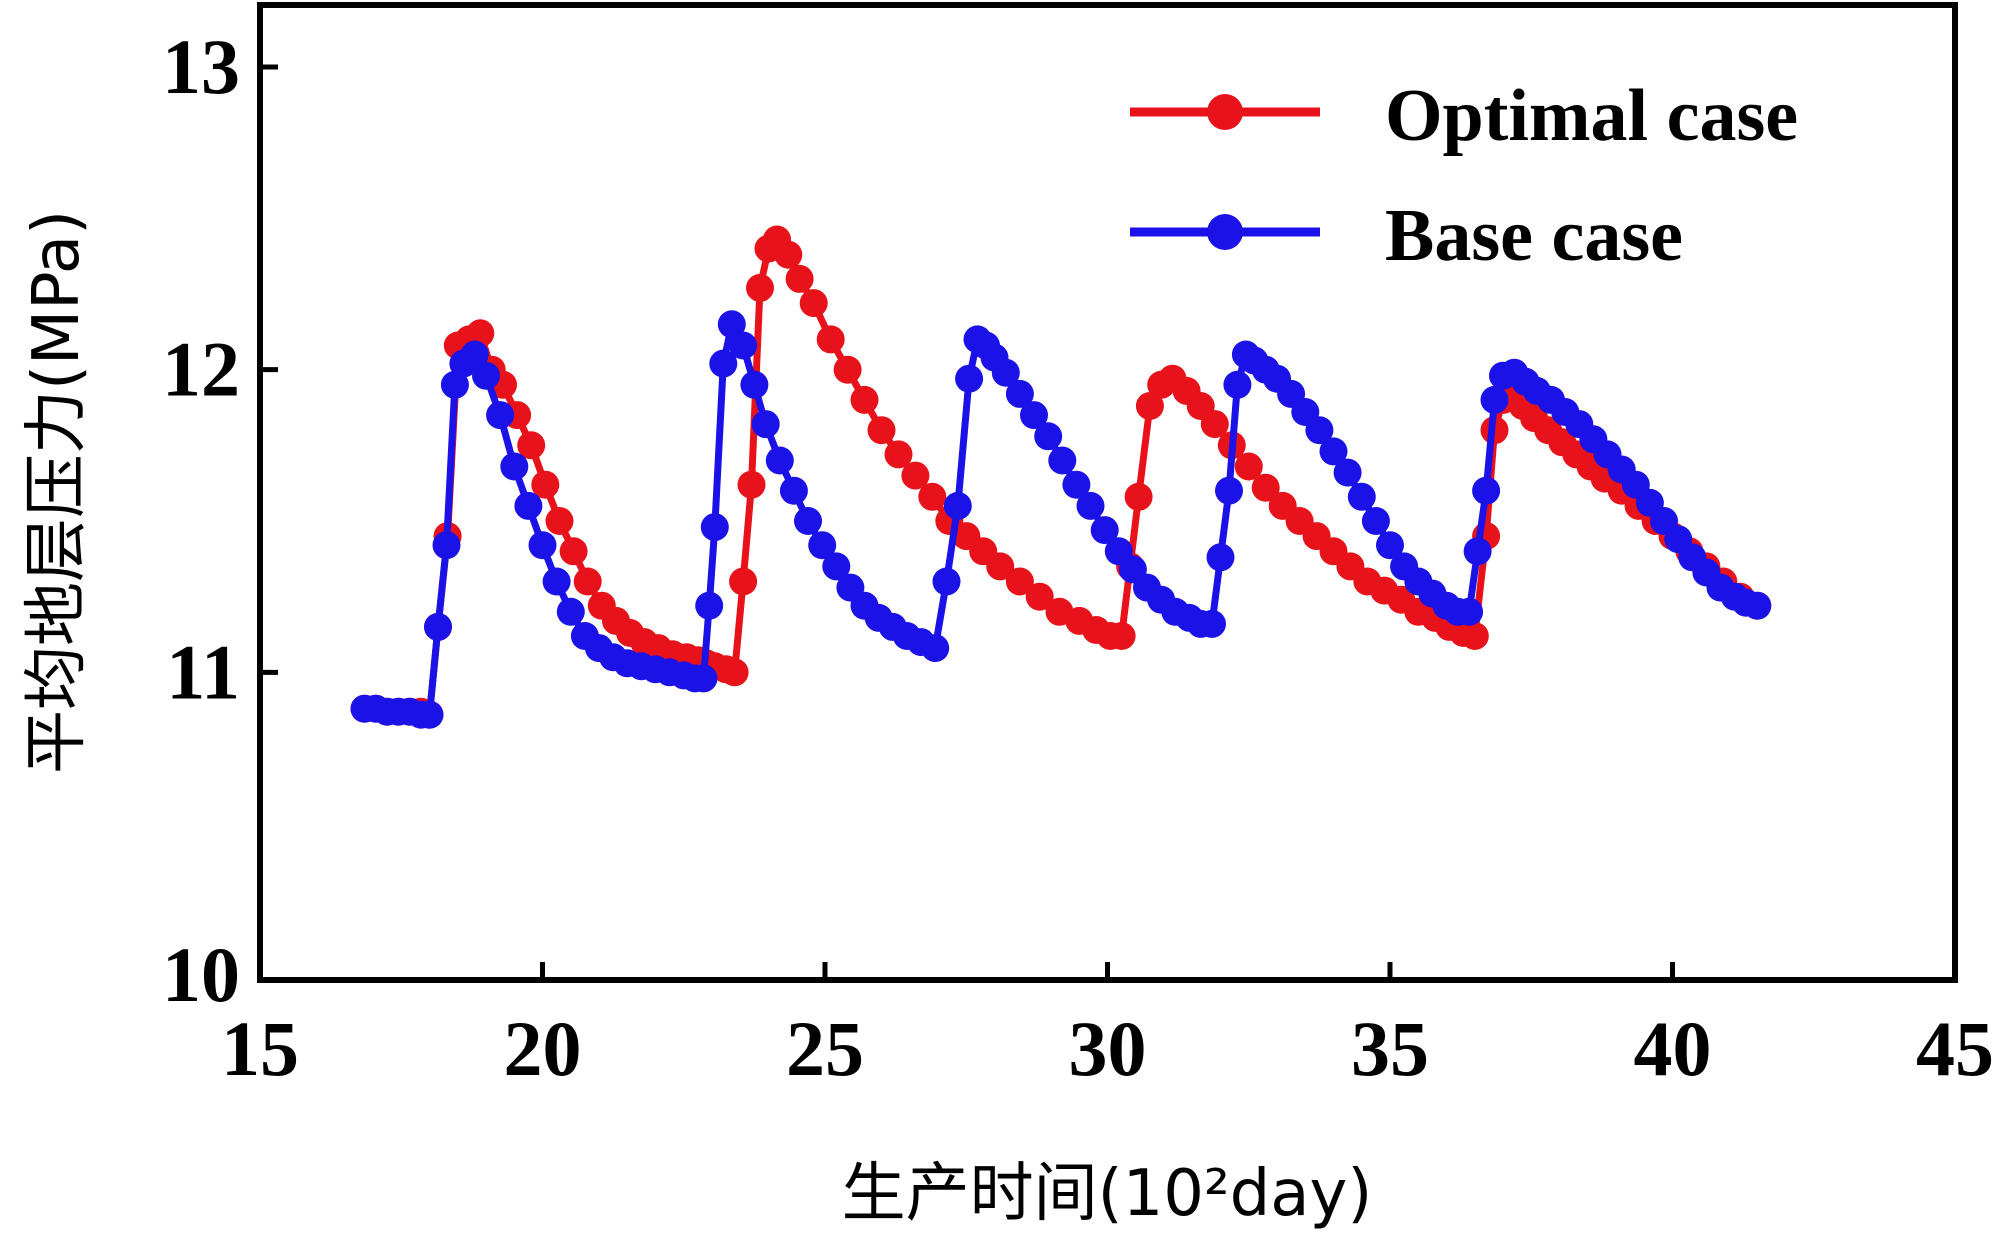 This screenshot has width=2000, height=1233. What do you see at coordinates (1390, 1048) in the screenshot?
I see `x-tick-label: 35` at bounding box center [1390, 1048].